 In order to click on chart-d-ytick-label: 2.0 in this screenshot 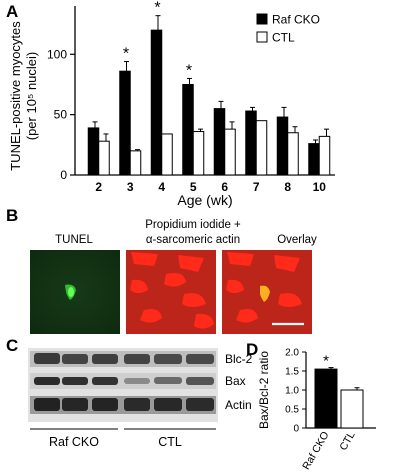, I will do `click(292, 353)`.